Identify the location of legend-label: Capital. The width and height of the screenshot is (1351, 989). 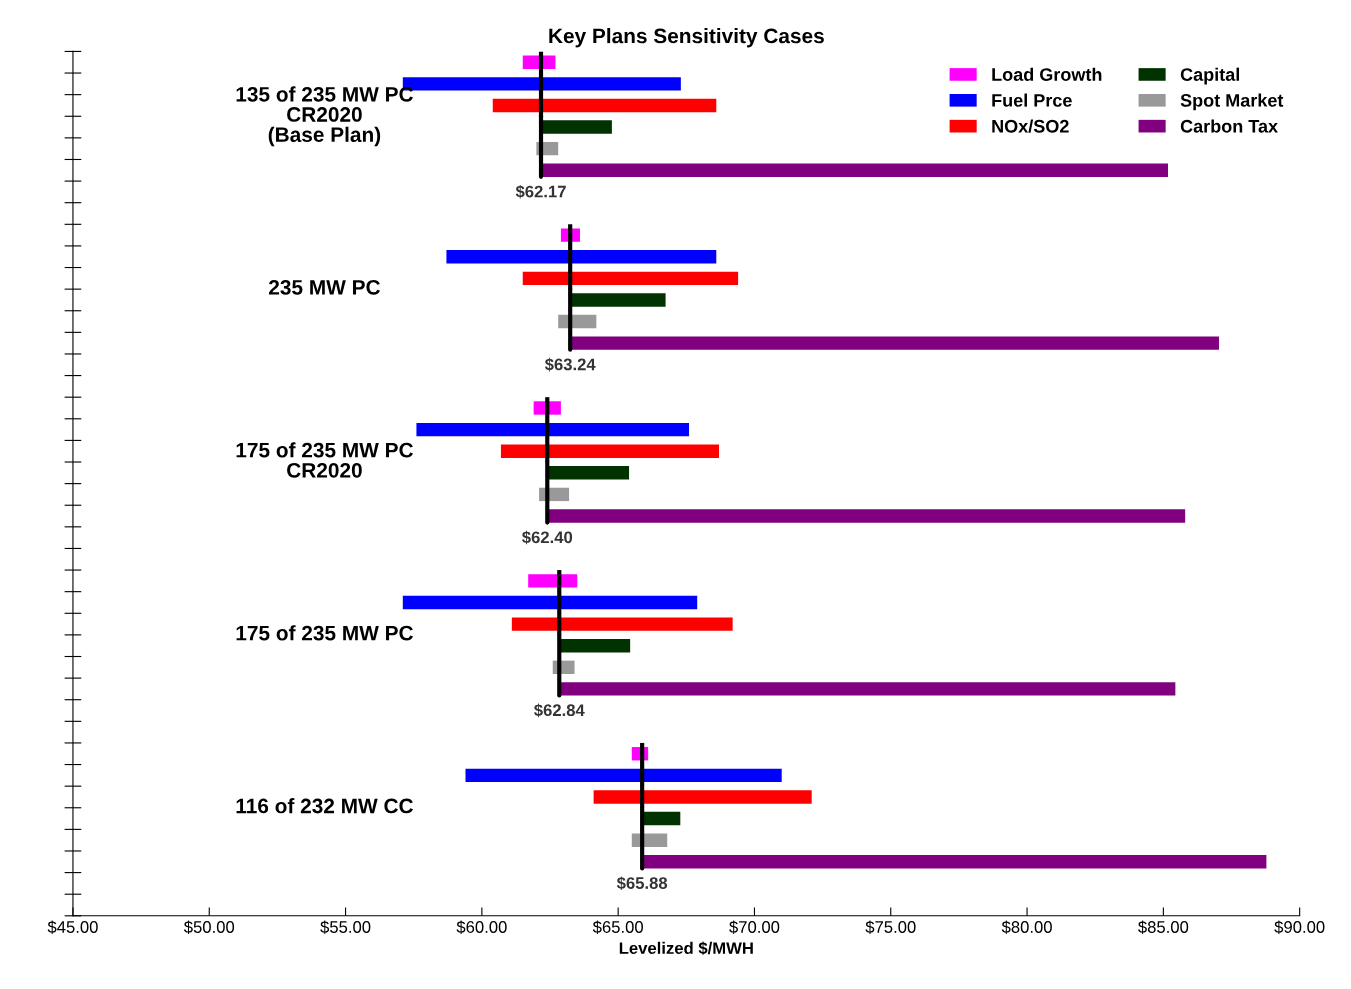
(1209, 76).